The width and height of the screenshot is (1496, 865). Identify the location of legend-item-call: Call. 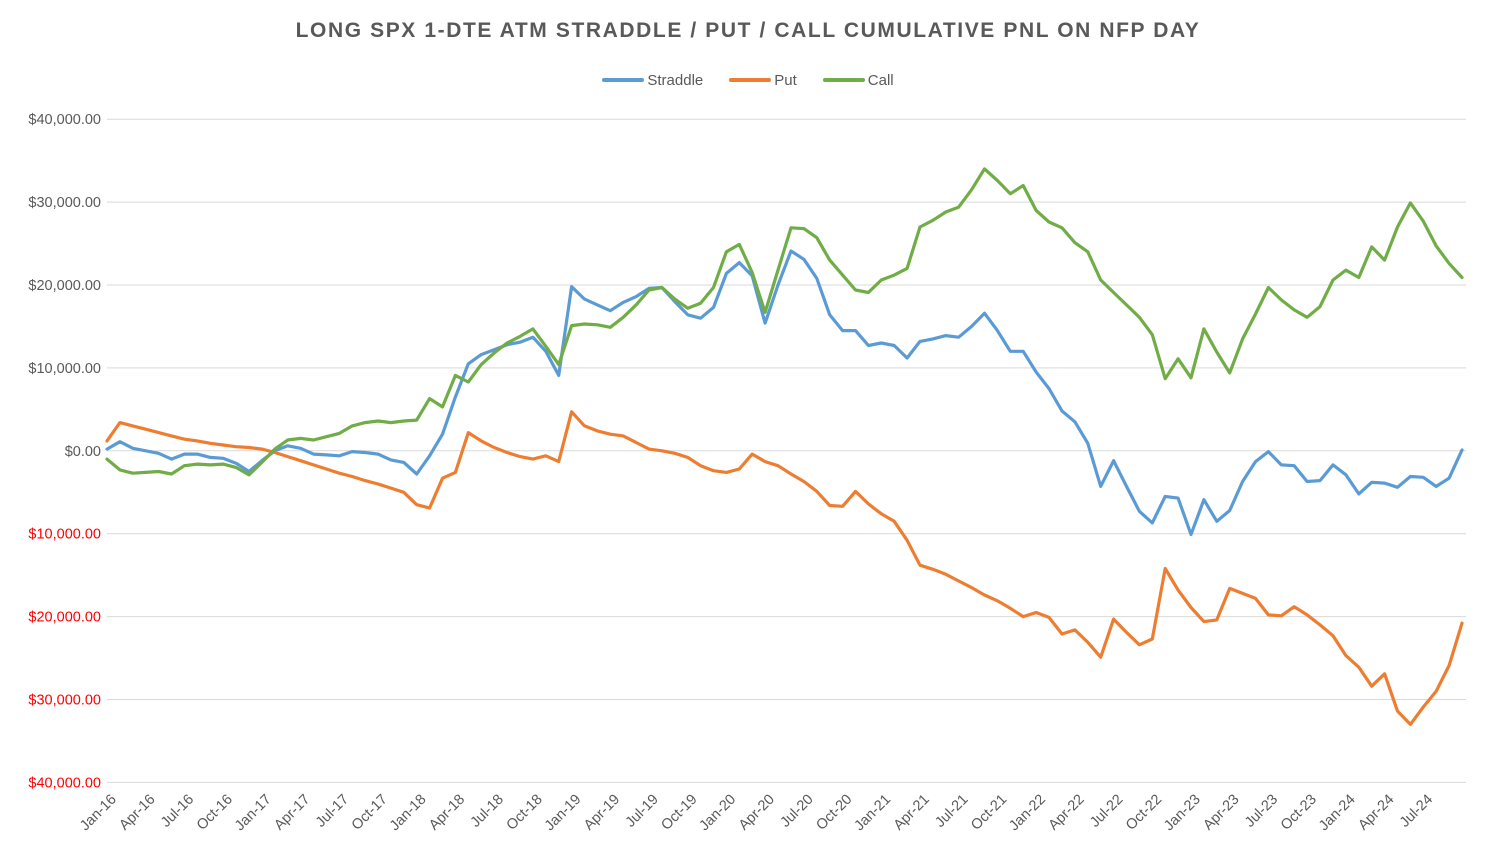
(858, 80).